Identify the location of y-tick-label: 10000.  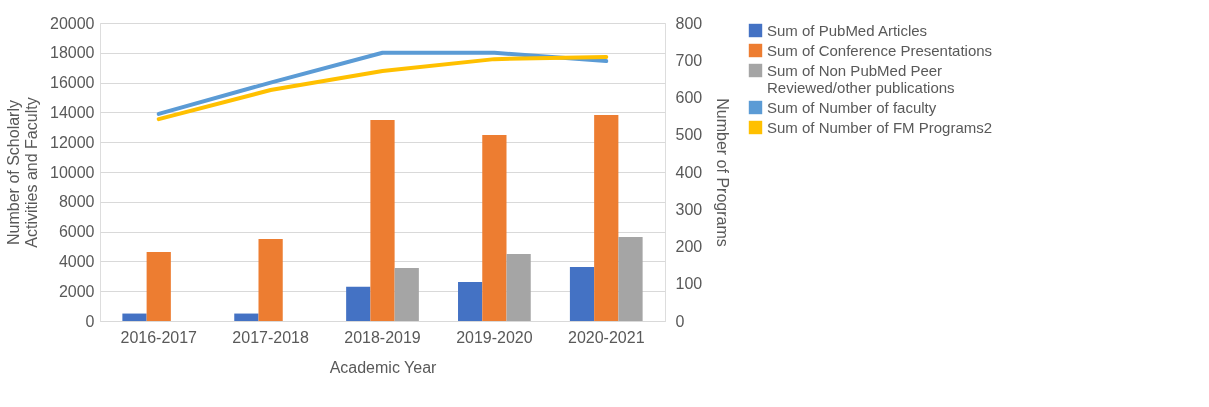
(72, 172).